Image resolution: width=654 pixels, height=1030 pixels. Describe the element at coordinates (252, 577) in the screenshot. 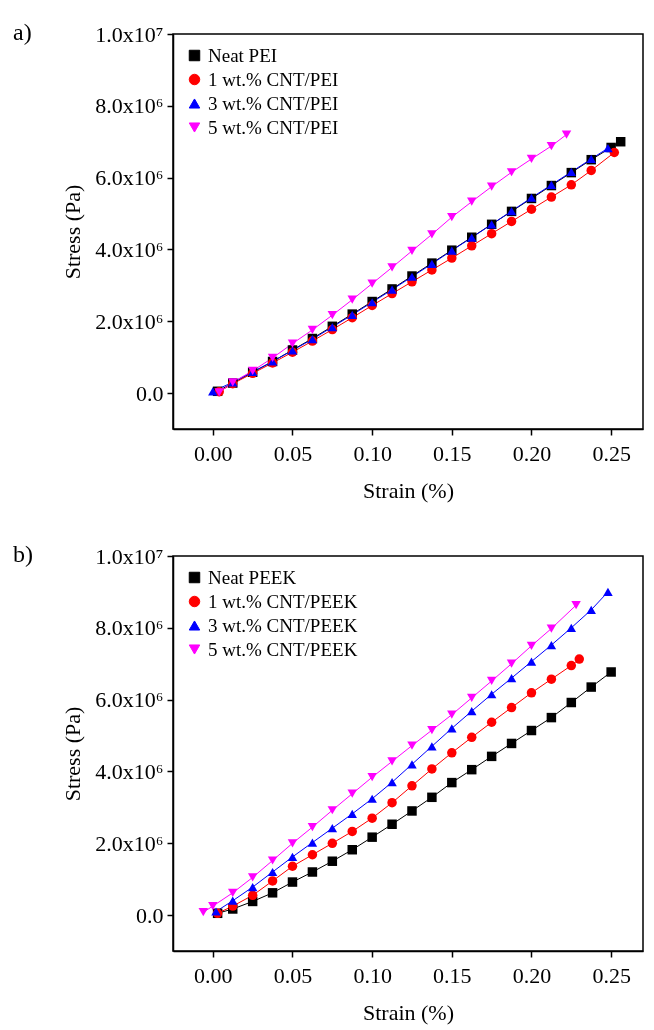

I see `legend-label: Neat PEEK` at that location.